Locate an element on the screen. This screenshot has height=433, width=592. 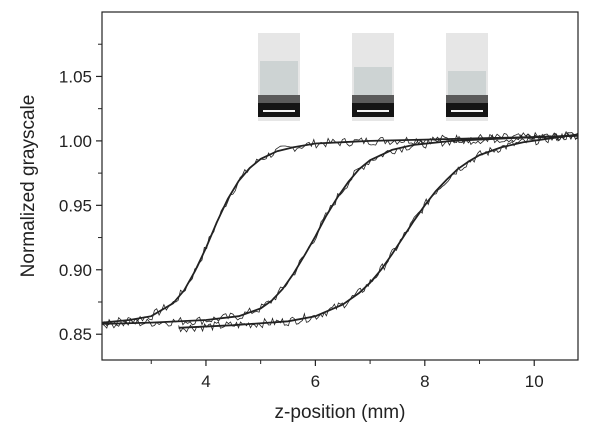
y-axis-ticks: 0.85 0.90 0.95 1.00 1.05 is located at coordinates (80, 193).